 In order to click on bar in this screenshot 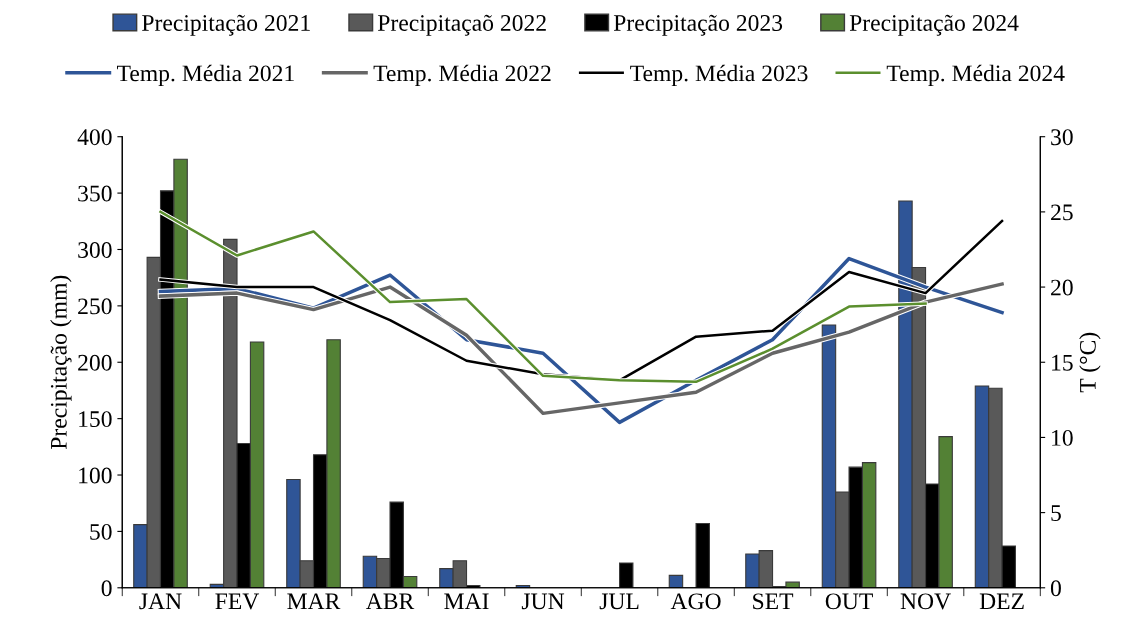, I will do `click(676, 581)`.